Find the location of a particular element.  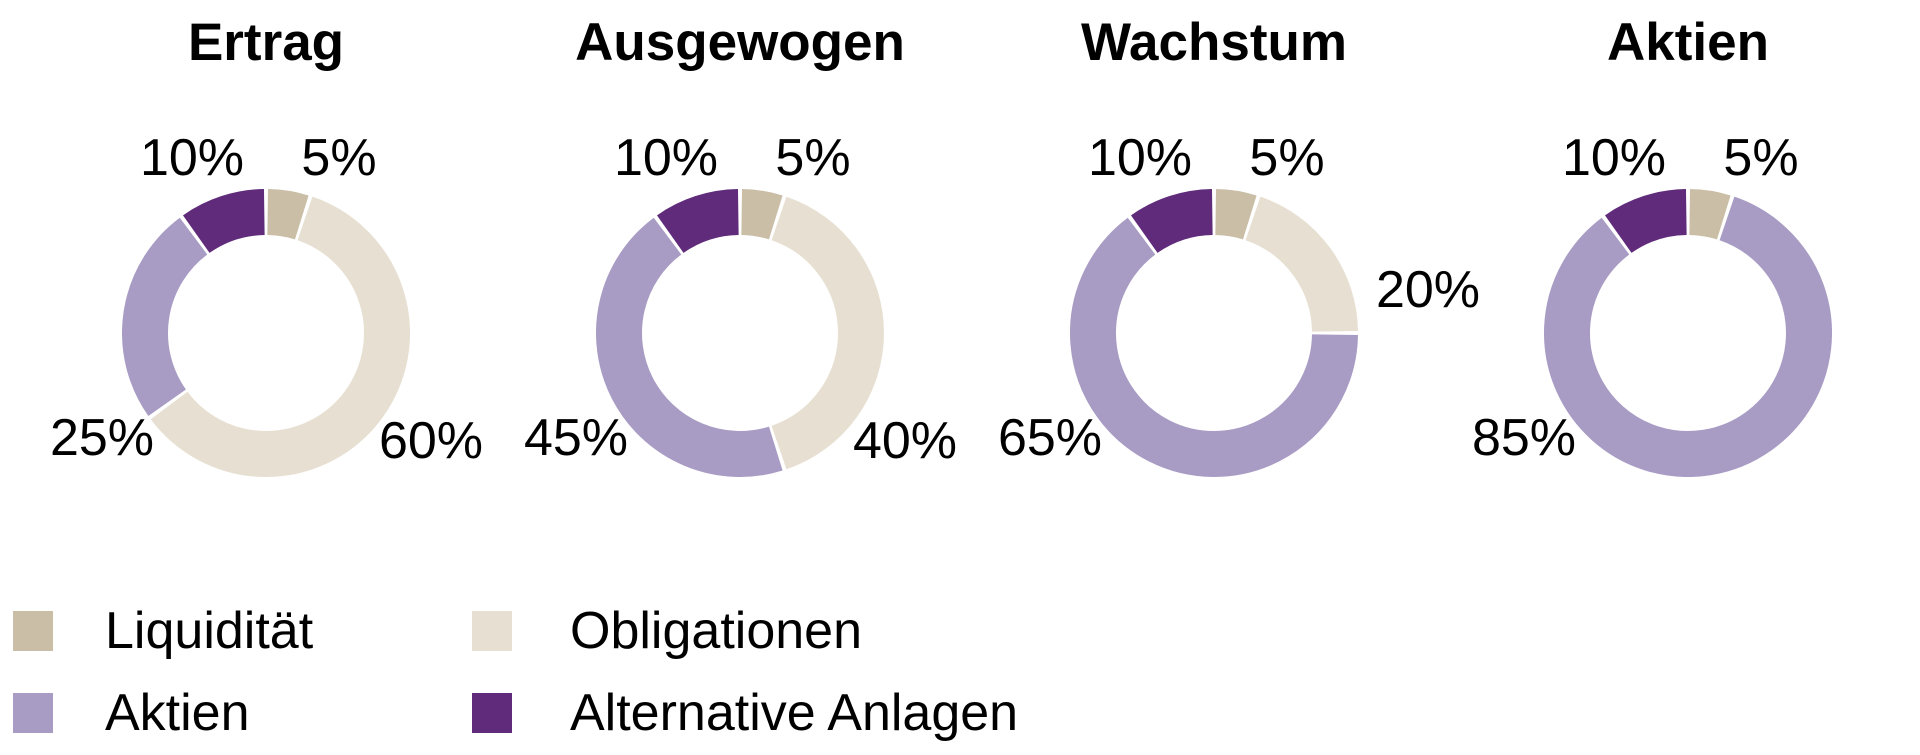

segment-value-label: 85% is located at coordinates (1524, 438).